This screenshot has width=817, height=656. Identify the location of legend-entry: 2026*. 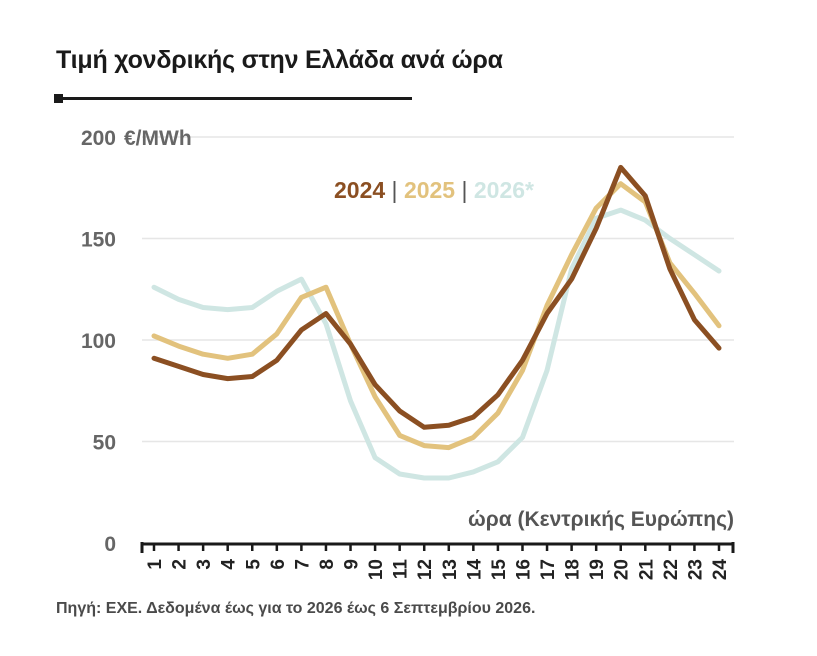
(504, 190).